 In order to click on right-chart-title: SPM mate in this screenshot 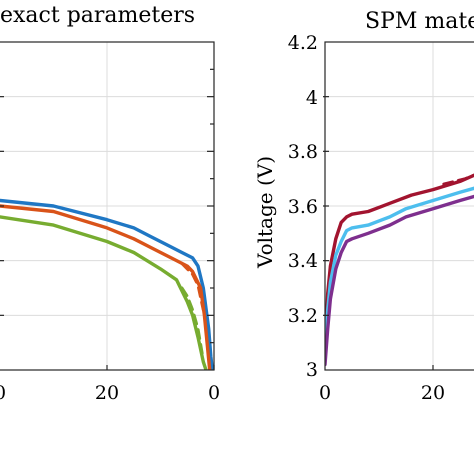, I will do `click(419, 21)`.